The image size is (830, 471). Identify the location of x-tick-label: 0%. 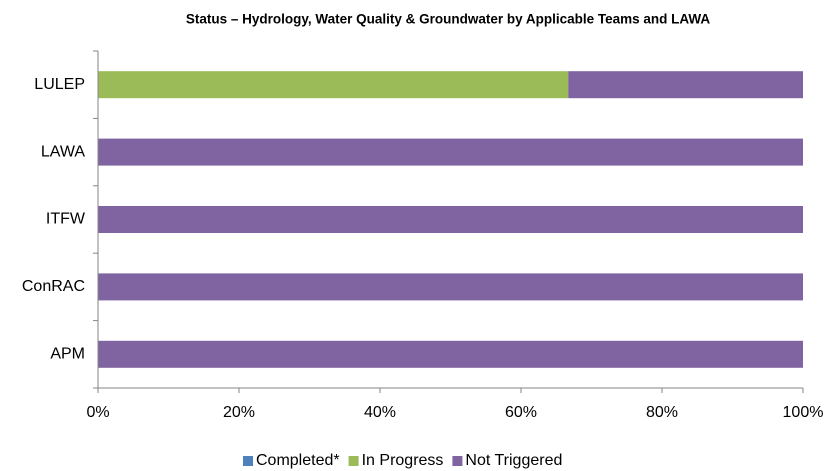
(97, 412).